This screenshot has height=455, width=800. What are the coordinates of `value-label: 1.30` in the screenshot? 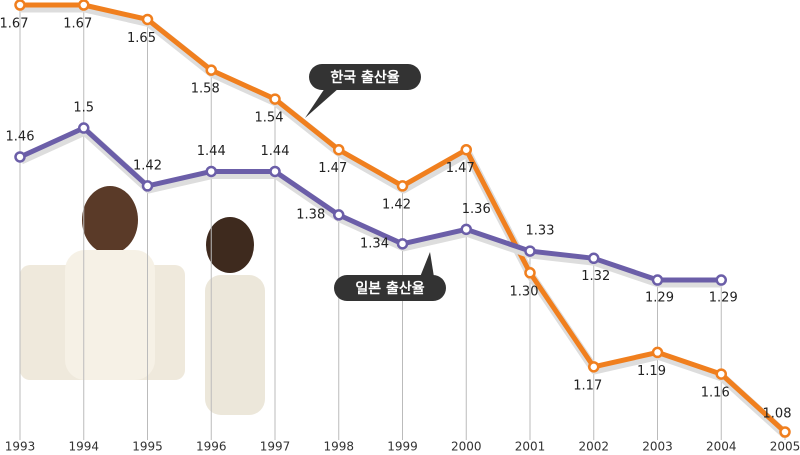 It's located at (524, 291).